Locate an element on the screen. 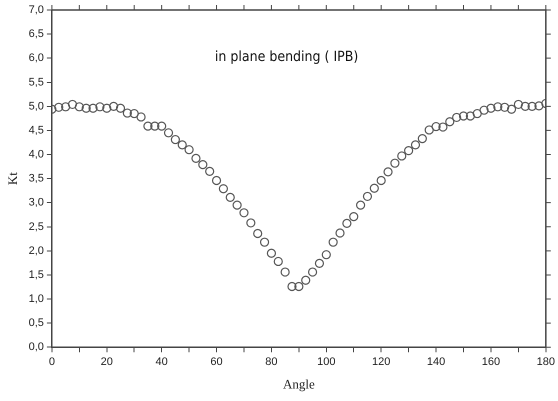 Image resolution: width=558 pixels, height=401 pixels. y-tick-label: 4,5 is located at coordinates (36, 130).